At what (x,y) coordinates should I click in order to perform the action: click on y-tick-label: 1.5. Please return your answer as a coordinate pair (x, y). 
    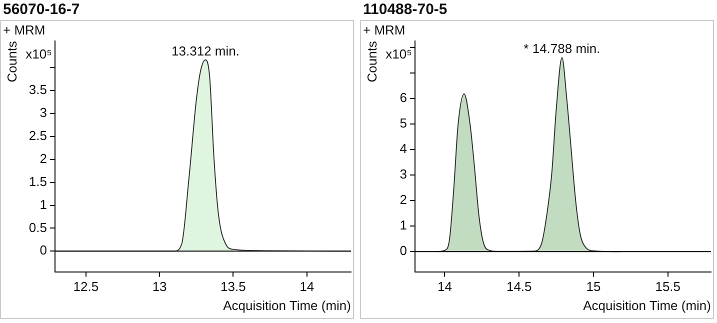
    Looking at the image, I should click on (37, 181).